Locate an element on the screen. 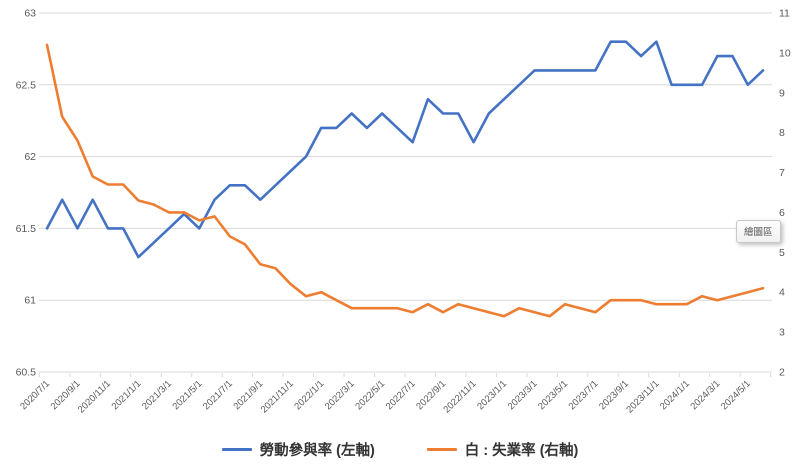  legend-line-swatch-orange is located at coordinates (441, 449).